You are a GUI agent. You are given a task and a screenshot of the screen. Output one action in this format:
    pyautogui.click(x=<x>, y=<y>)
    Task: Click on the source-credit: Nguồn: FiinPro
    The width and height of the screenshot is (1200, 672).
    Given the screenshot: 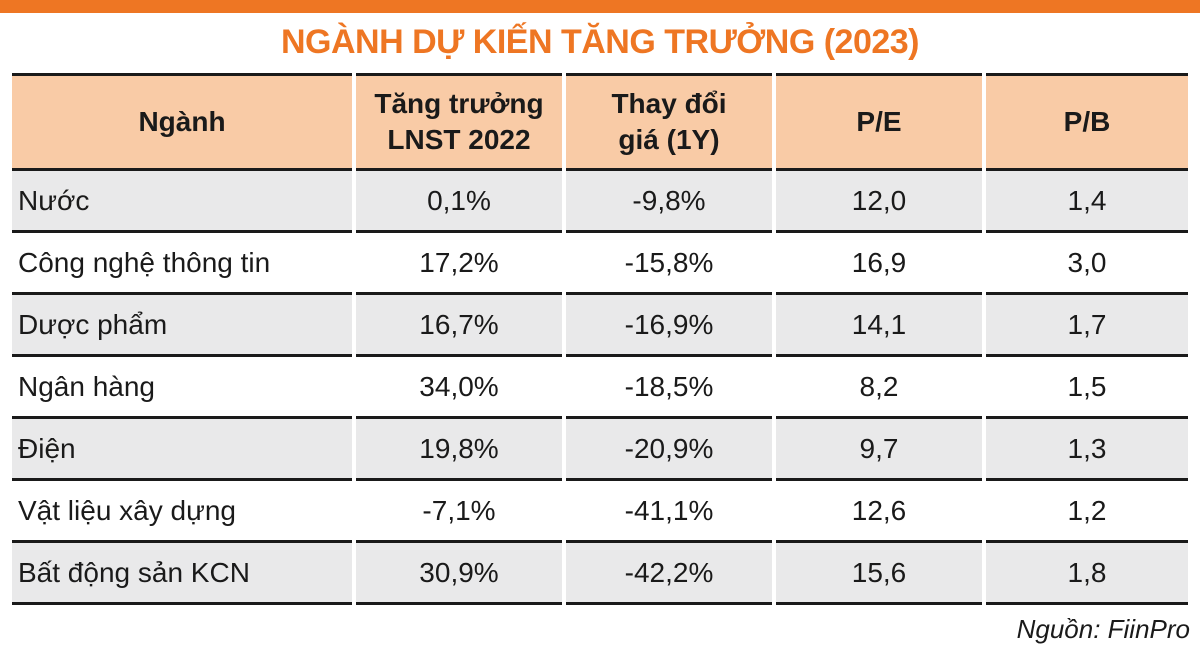 What is the action you would take?
    pyautogui.click(x=1103, y=629)
    